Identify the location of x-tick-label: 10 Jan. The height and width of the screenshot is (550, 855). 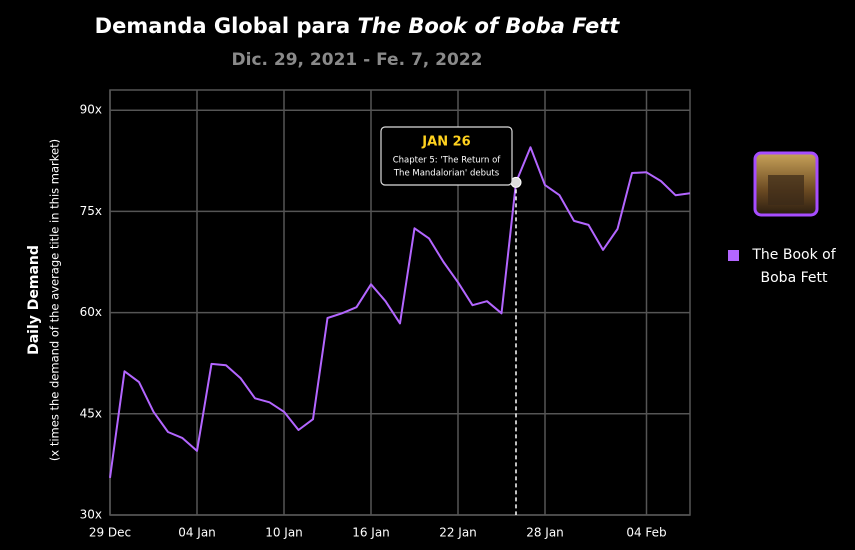
(284, 533).